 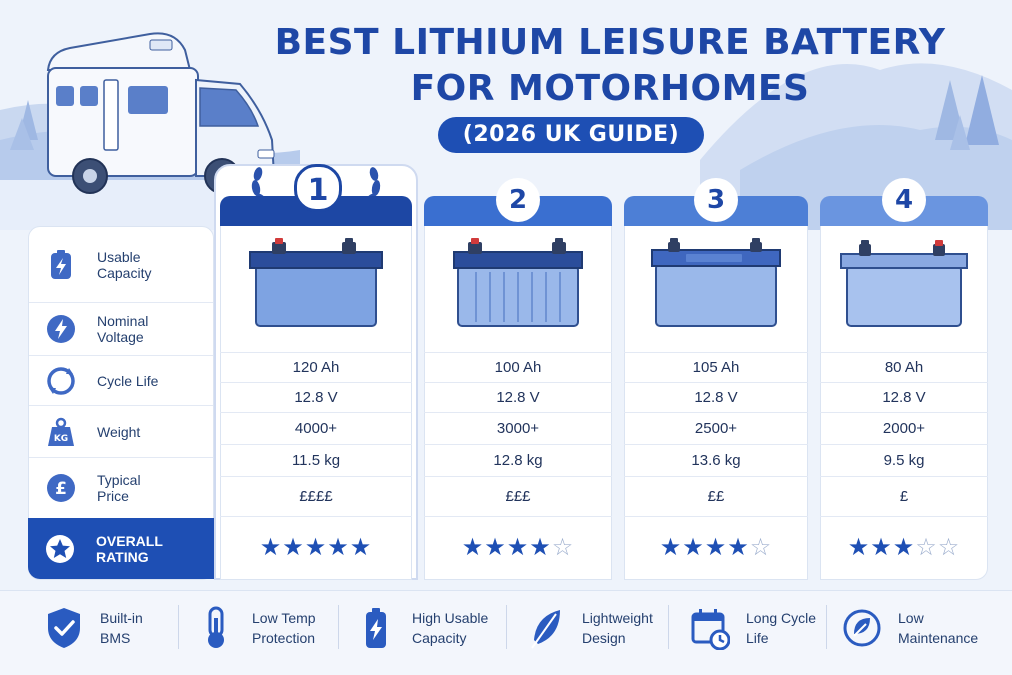 What do you see at coordinates (93, 628) in the screenshot?
I see `feature-built-in-bms: Built-in BMS` at bounding box center [93, 628].